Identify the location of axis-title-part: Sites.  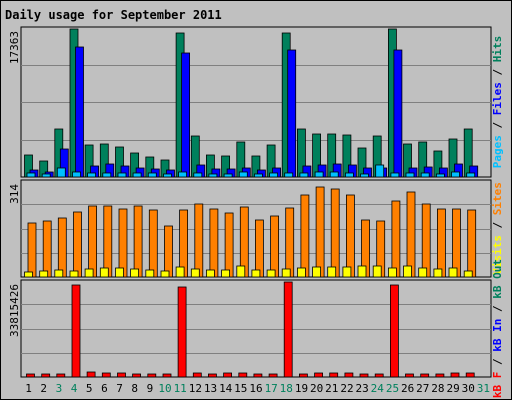
(497, 198).